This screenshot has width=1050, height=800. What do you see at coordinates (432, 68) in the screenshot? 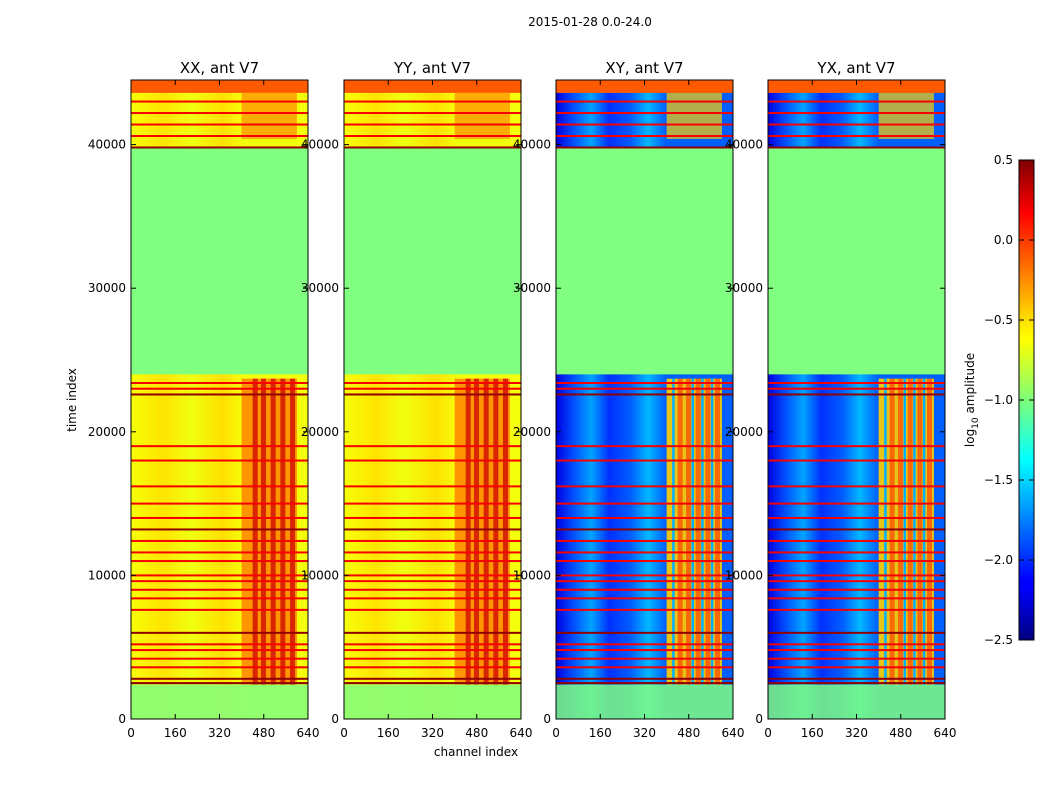
I see `panel-title: YY, ant V7` at bounding box center [432, 68].